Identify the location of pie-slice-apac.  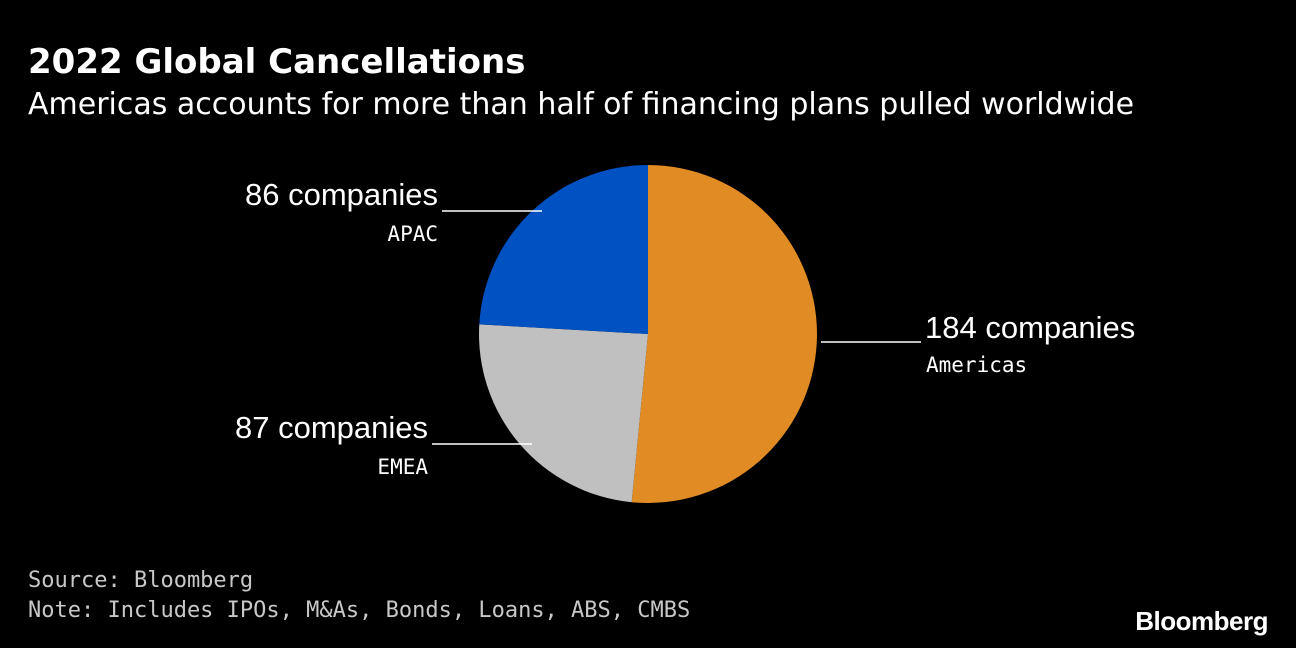
(563, 249).